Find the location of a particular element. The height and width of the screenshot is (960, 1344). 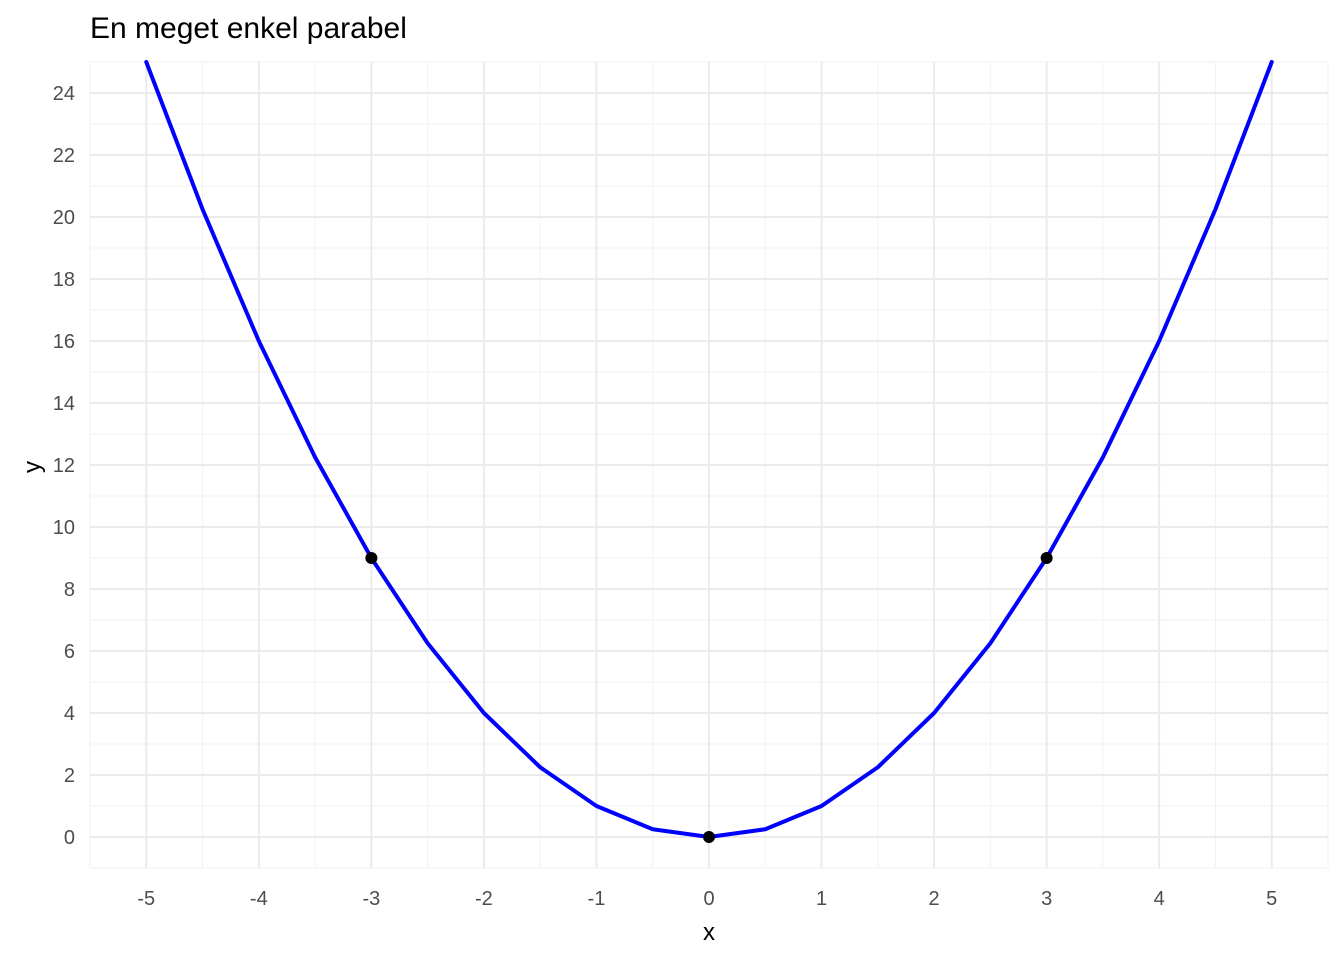

y-tick-label: 14 is located at coordinates (64, 404).